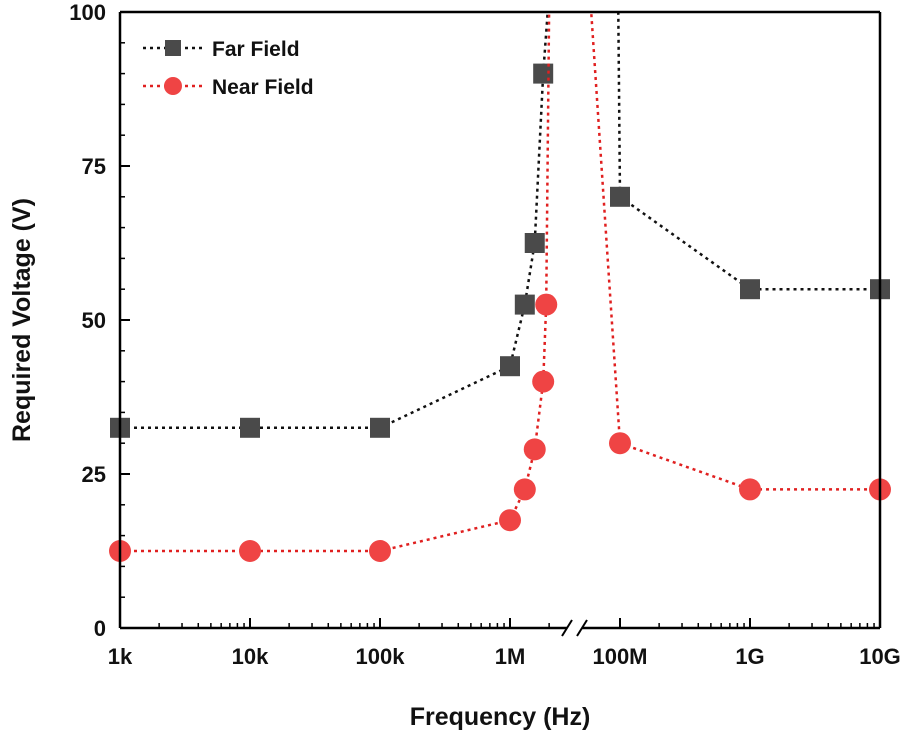 Image resolution: width=905 pixels, height=737 pixels. Describe the element at coordinates (94, 166) in the screenshot. I see `y-tick-label: 75` at that location.